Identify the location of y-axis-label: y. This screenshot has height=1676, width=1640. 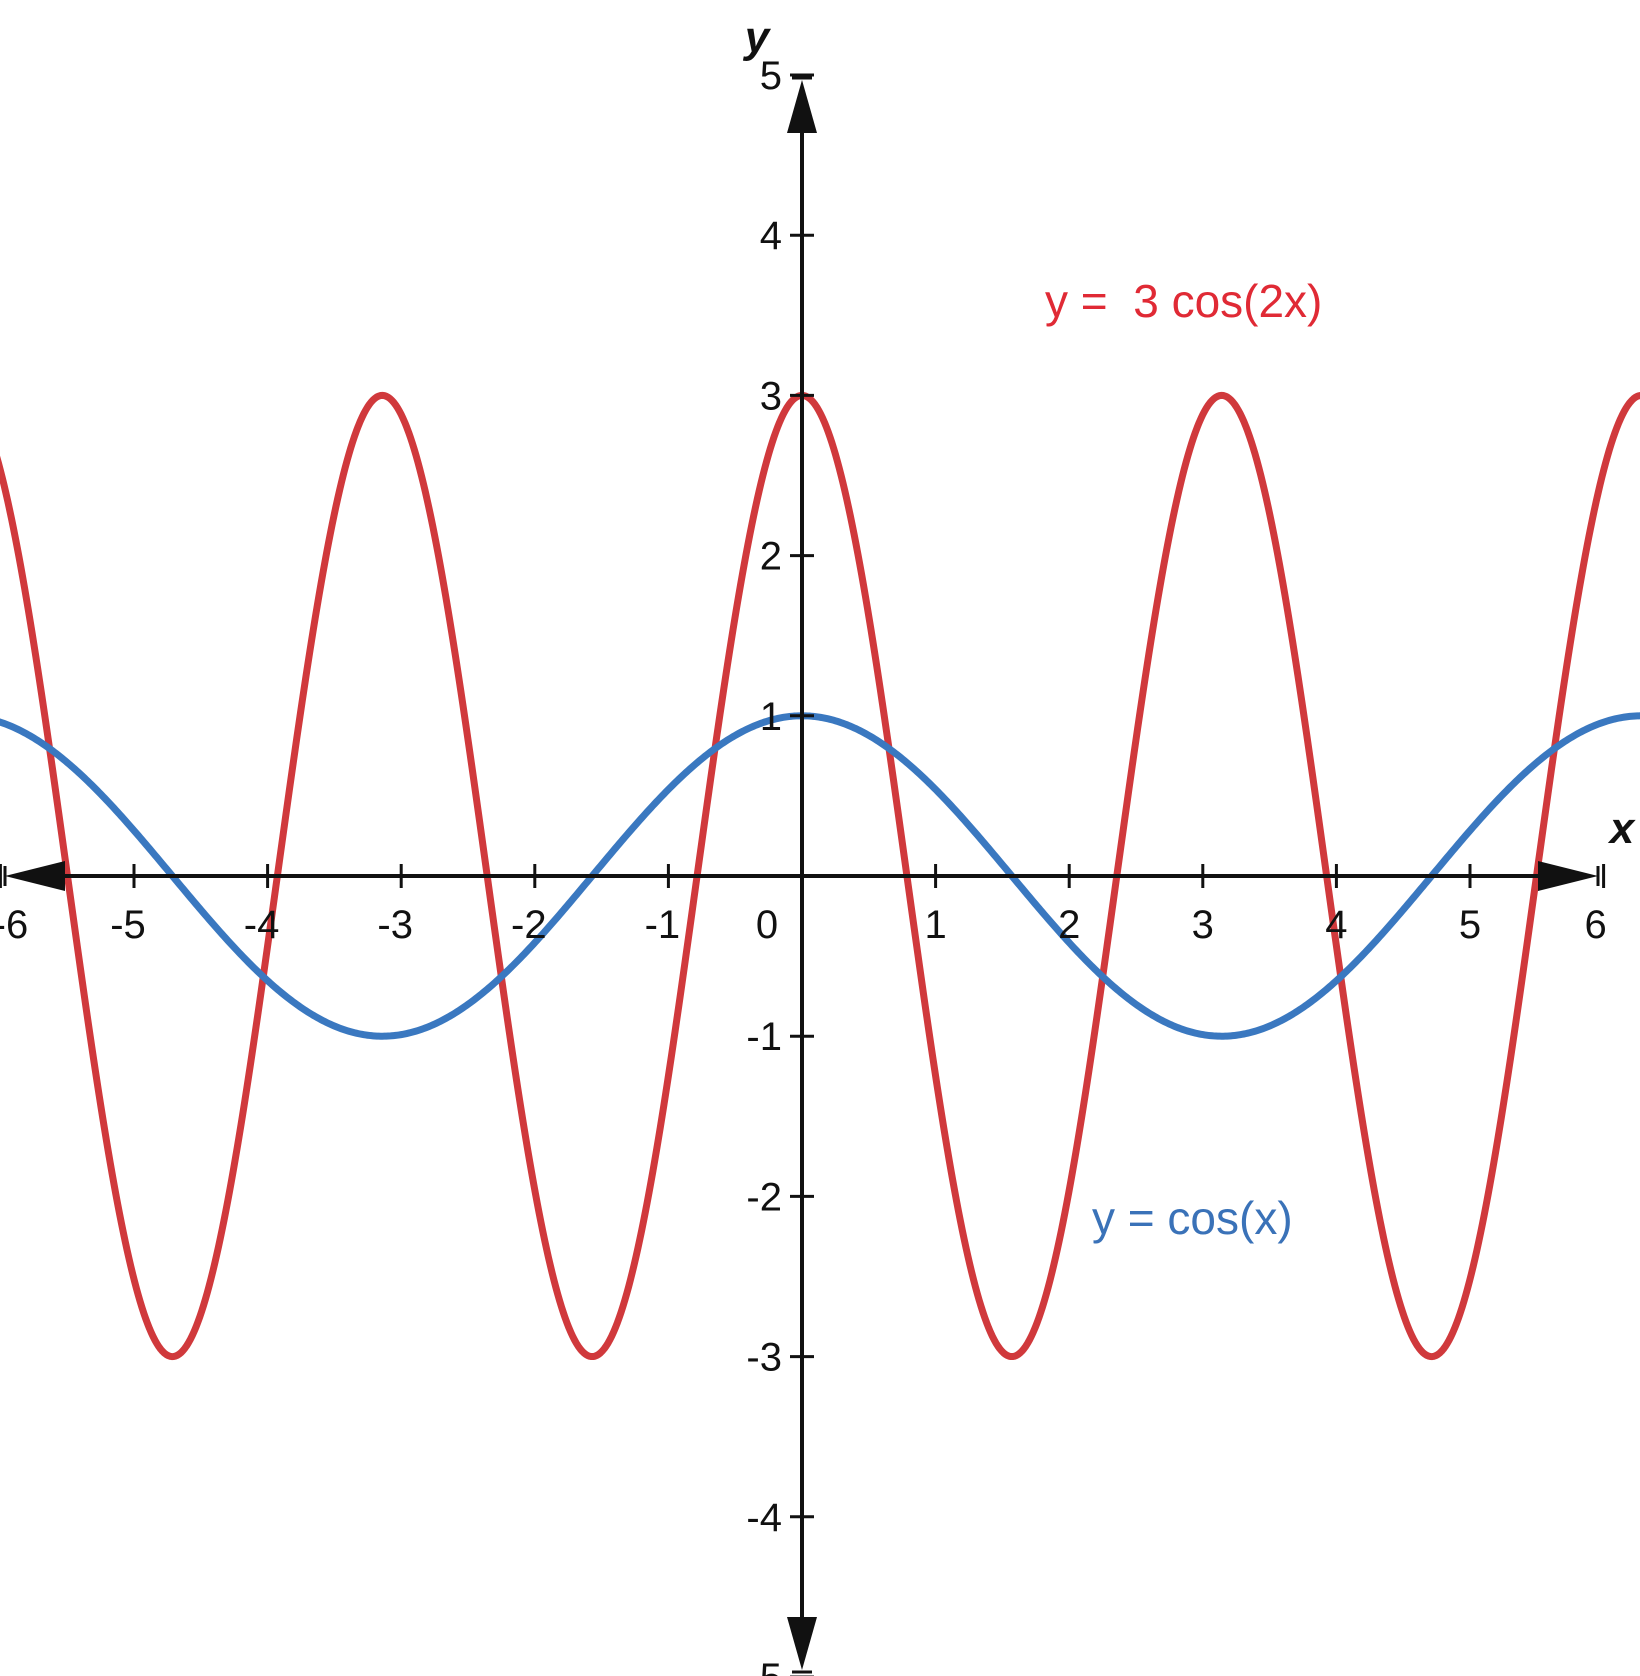
(757, 37).